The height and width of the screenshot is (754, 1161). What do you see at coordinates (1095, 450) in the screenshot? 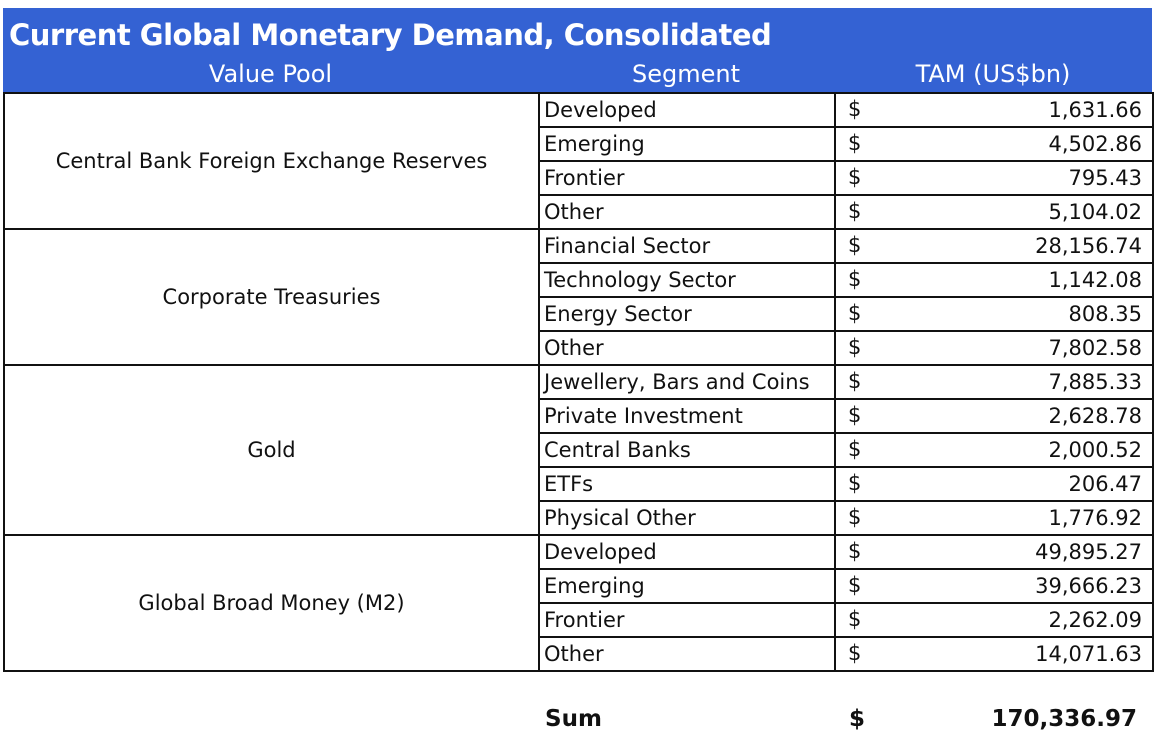
I see `tam-value: 2,000.52` at bounding box center [1095, 450].